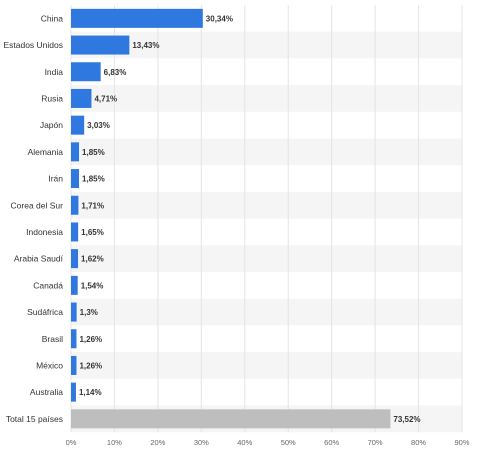 This screenshot has width=486, height=462. Describe the element at coordinates (34, 419) in the screenshot. I see `category-label: Total 15 países` at that location.